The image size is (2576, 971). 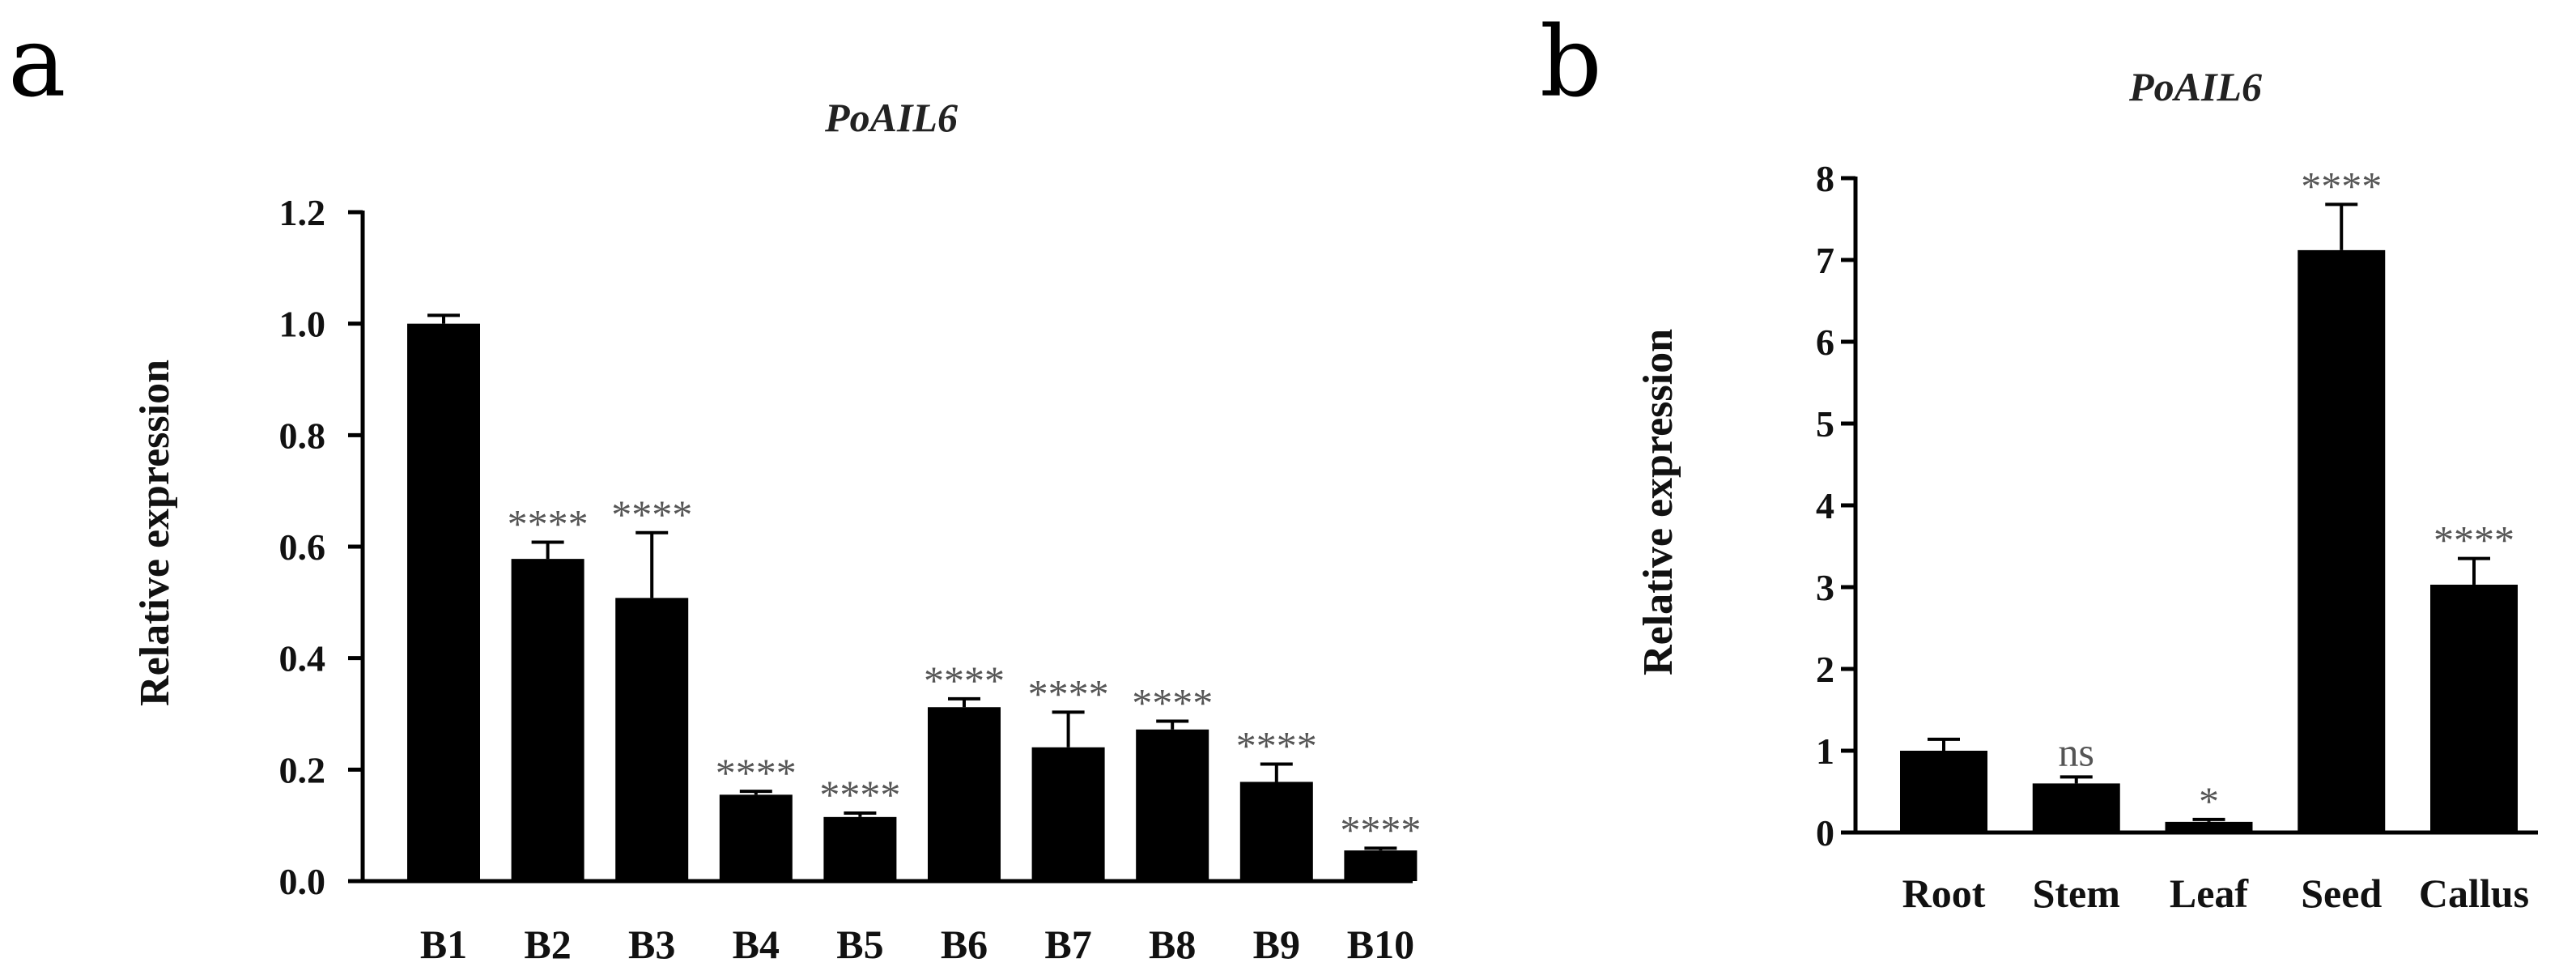 What do you see at coordinates (652, 944) in the screenshot?
I see `a-x-tick-label: B3` at bounding box center [652, 944].